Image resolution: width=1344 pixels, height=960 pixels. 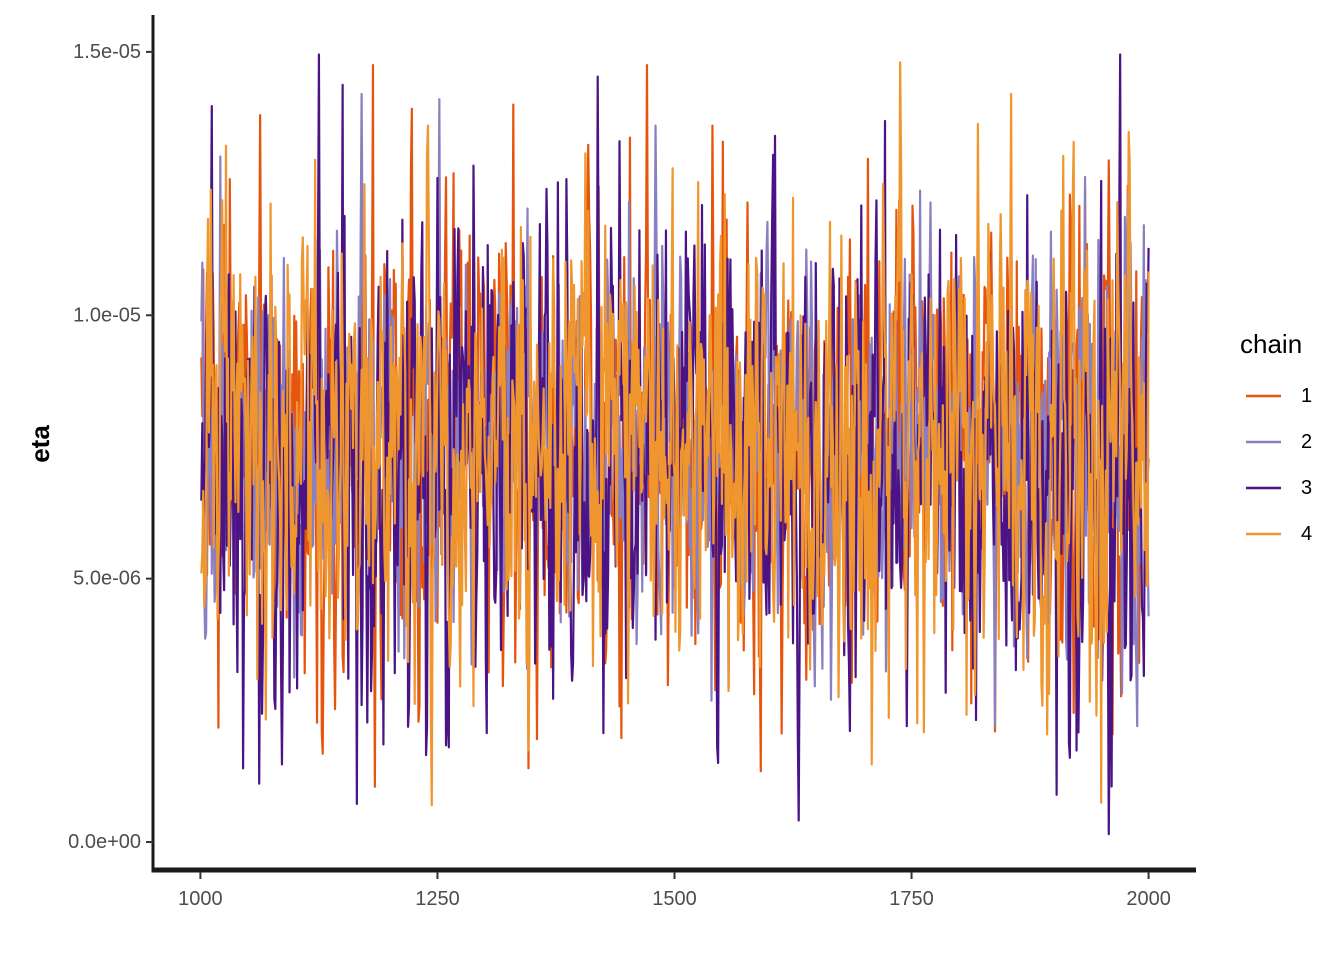 What do you see at coordinates (200, 899) in the screenshot?
I see `x-tick-label: 1000` at bounding box center [200, 899].